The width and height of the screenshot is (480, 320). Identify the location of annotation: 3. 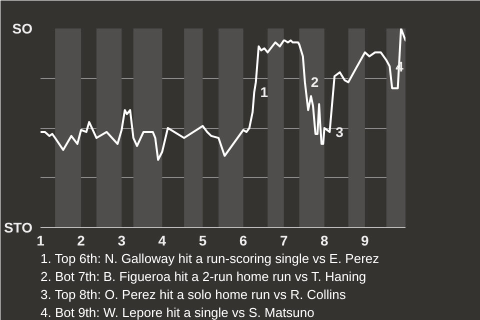
(340, 132).